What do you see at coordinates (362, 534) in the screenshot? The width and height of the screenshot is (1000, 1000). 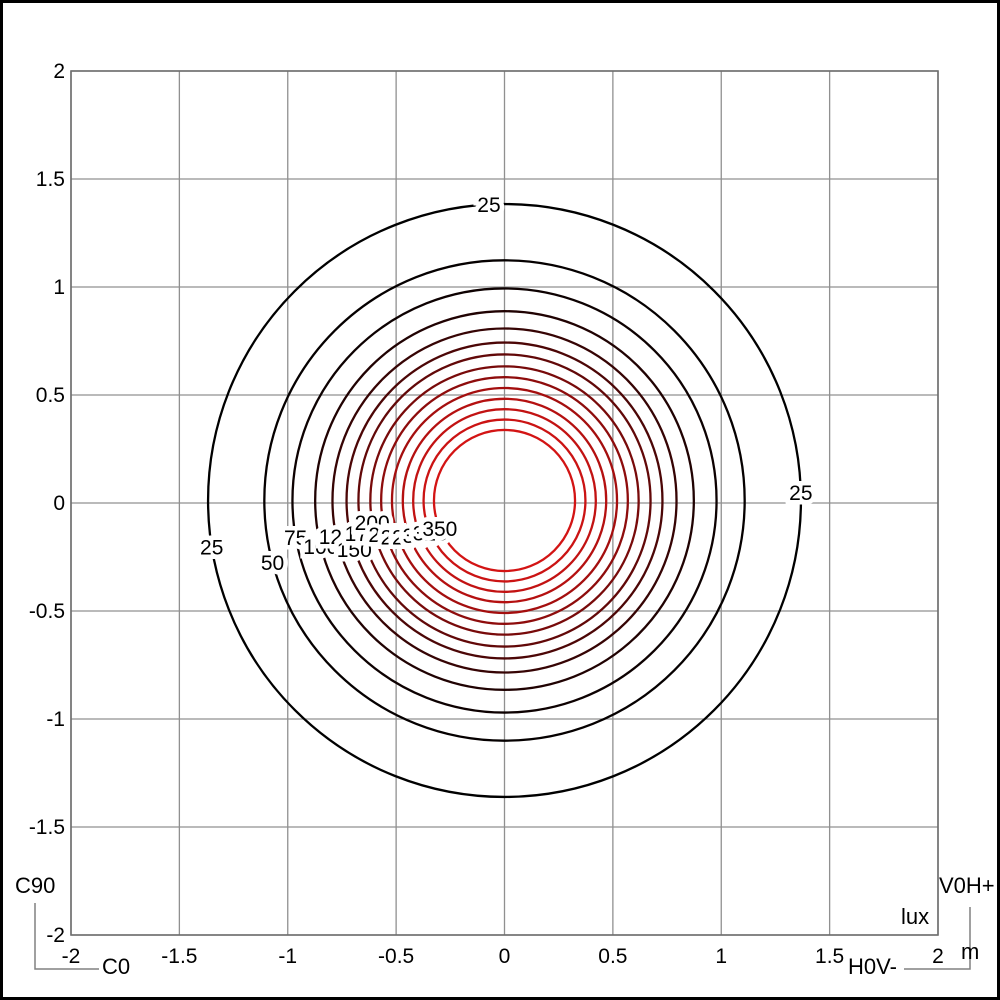 I see `contour-label-175: 175` at bounding box center [362, 534].